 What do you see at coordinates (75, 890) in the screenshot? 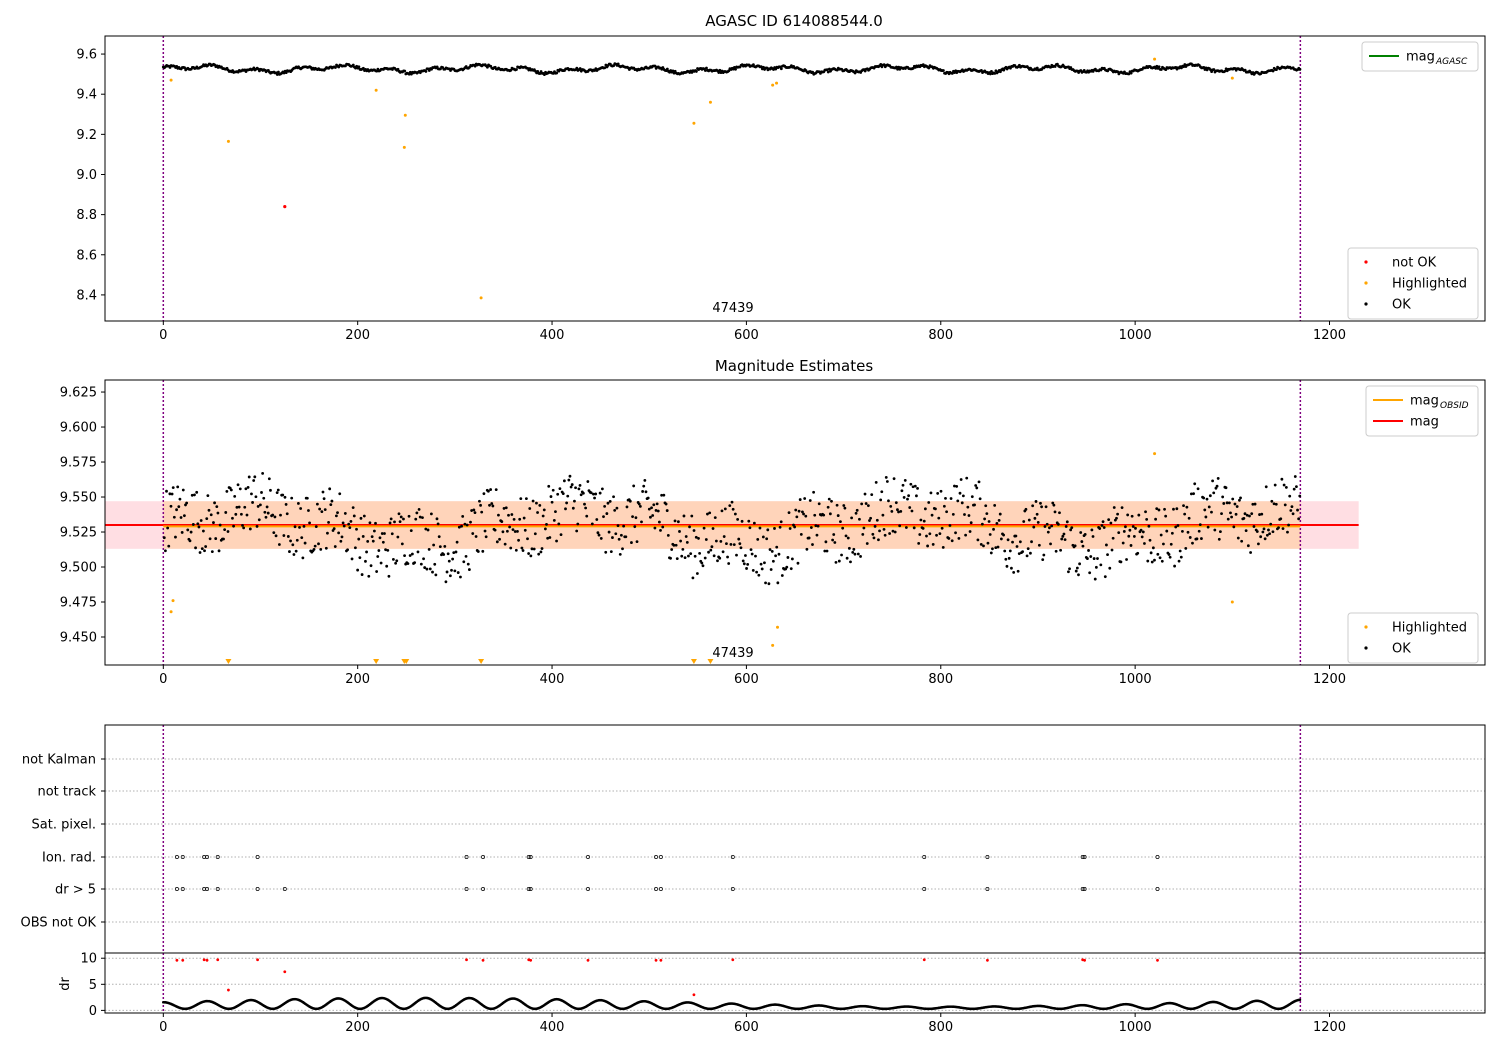
I see `flag-category-label: dr > 5` at bounding box center [75, 890].